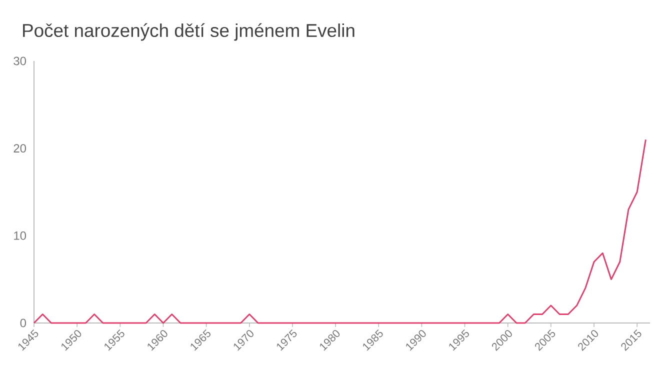 The image size is (660, 375). What do you see at coordinates (188, 32) in the screenshot?
I see `chart-title: Počet narozených dětí se jménem Evelin` at bounding box center [188, 32].